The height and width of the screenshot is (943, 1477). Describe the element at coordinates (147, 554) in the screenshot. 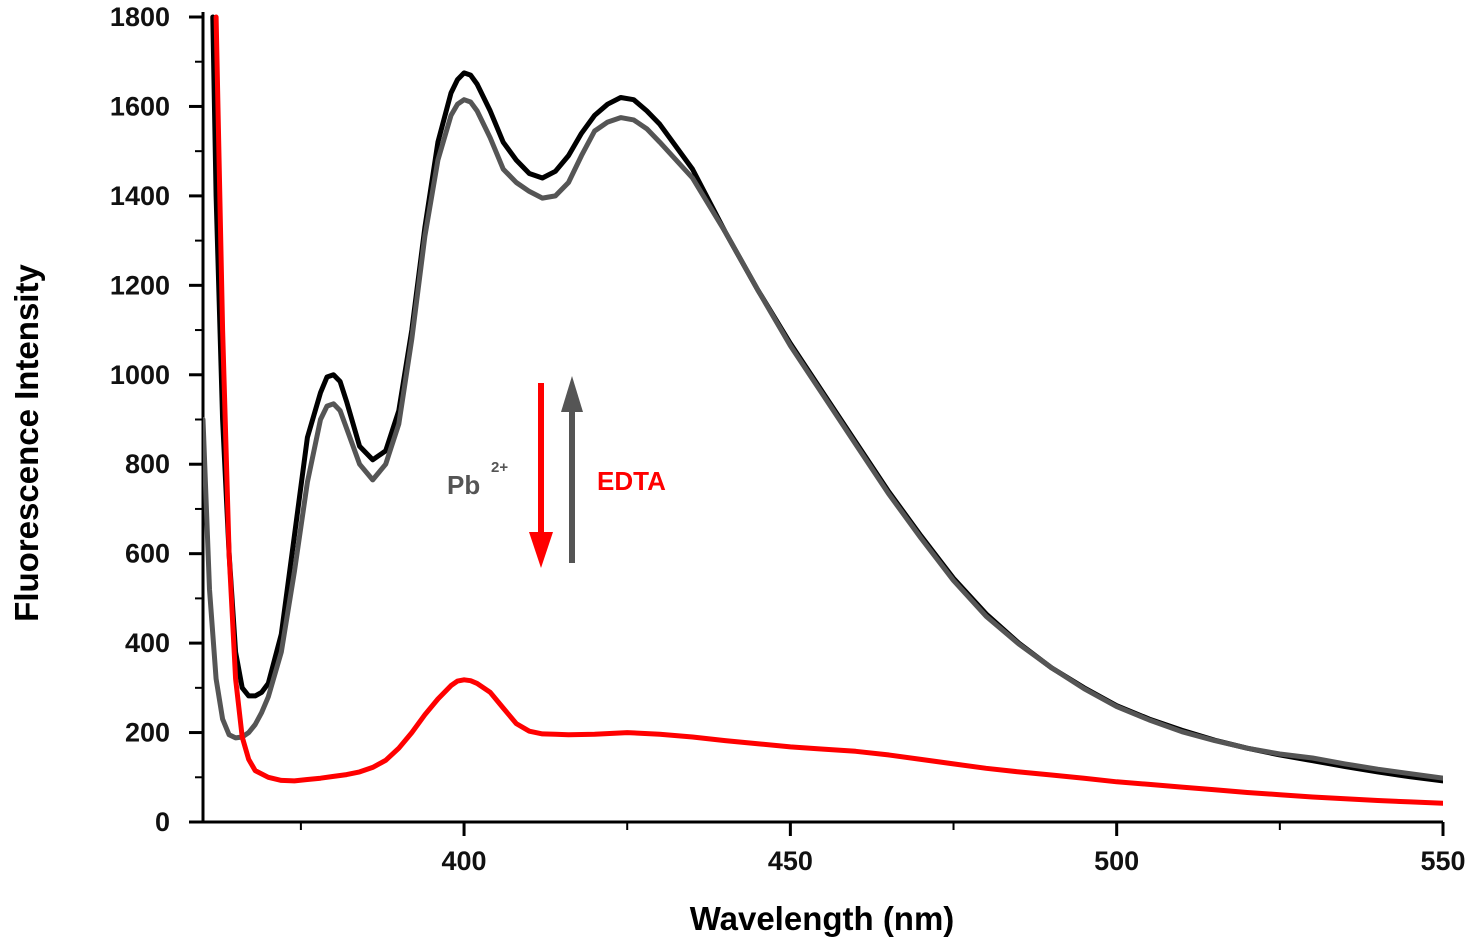

I see `y-tick-label: 600` at that location.